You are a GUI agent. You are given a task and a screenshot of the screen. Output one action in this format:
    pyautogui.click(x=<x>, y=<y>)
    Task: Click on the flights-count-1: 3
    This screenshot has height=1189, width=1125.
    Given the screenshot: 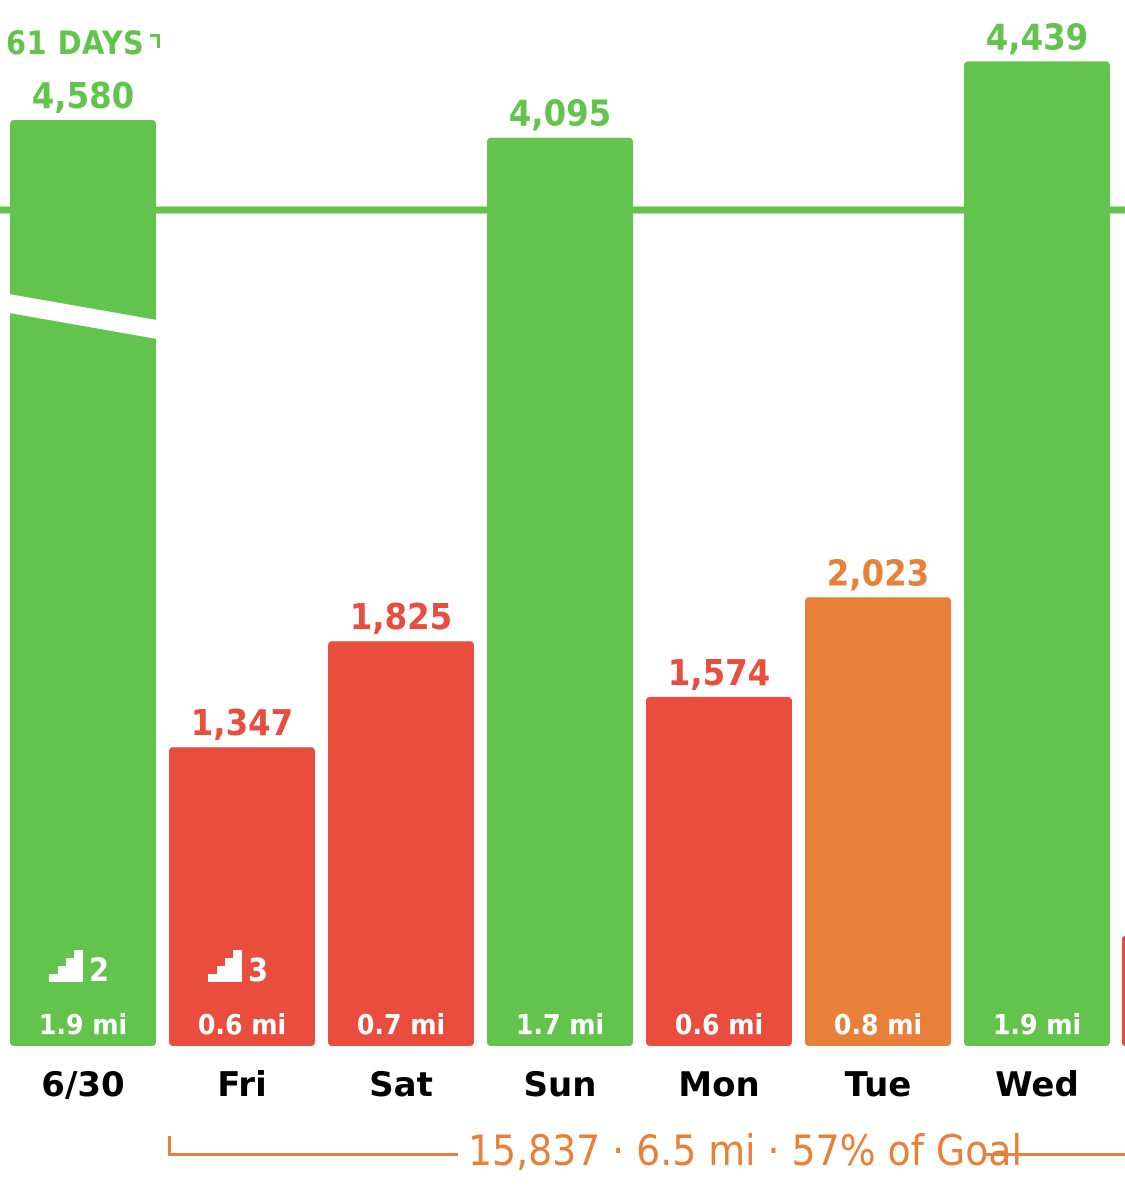 What is the action you would take?
    pyautogui.click(x=258, y=970)
    